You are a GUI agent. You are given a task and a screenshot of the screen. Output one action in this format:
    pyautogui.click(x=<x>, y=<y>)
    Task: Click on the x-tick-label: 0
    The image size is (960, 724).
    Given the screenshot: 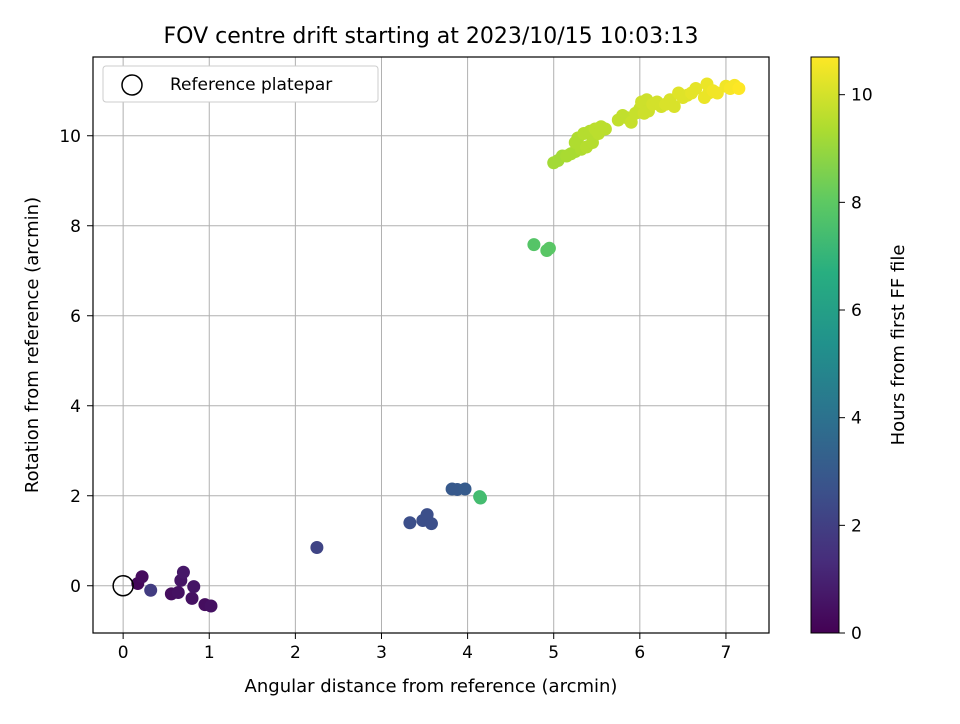 What is the action you would take?
    pyautogui.click(x=123, y=653)
    